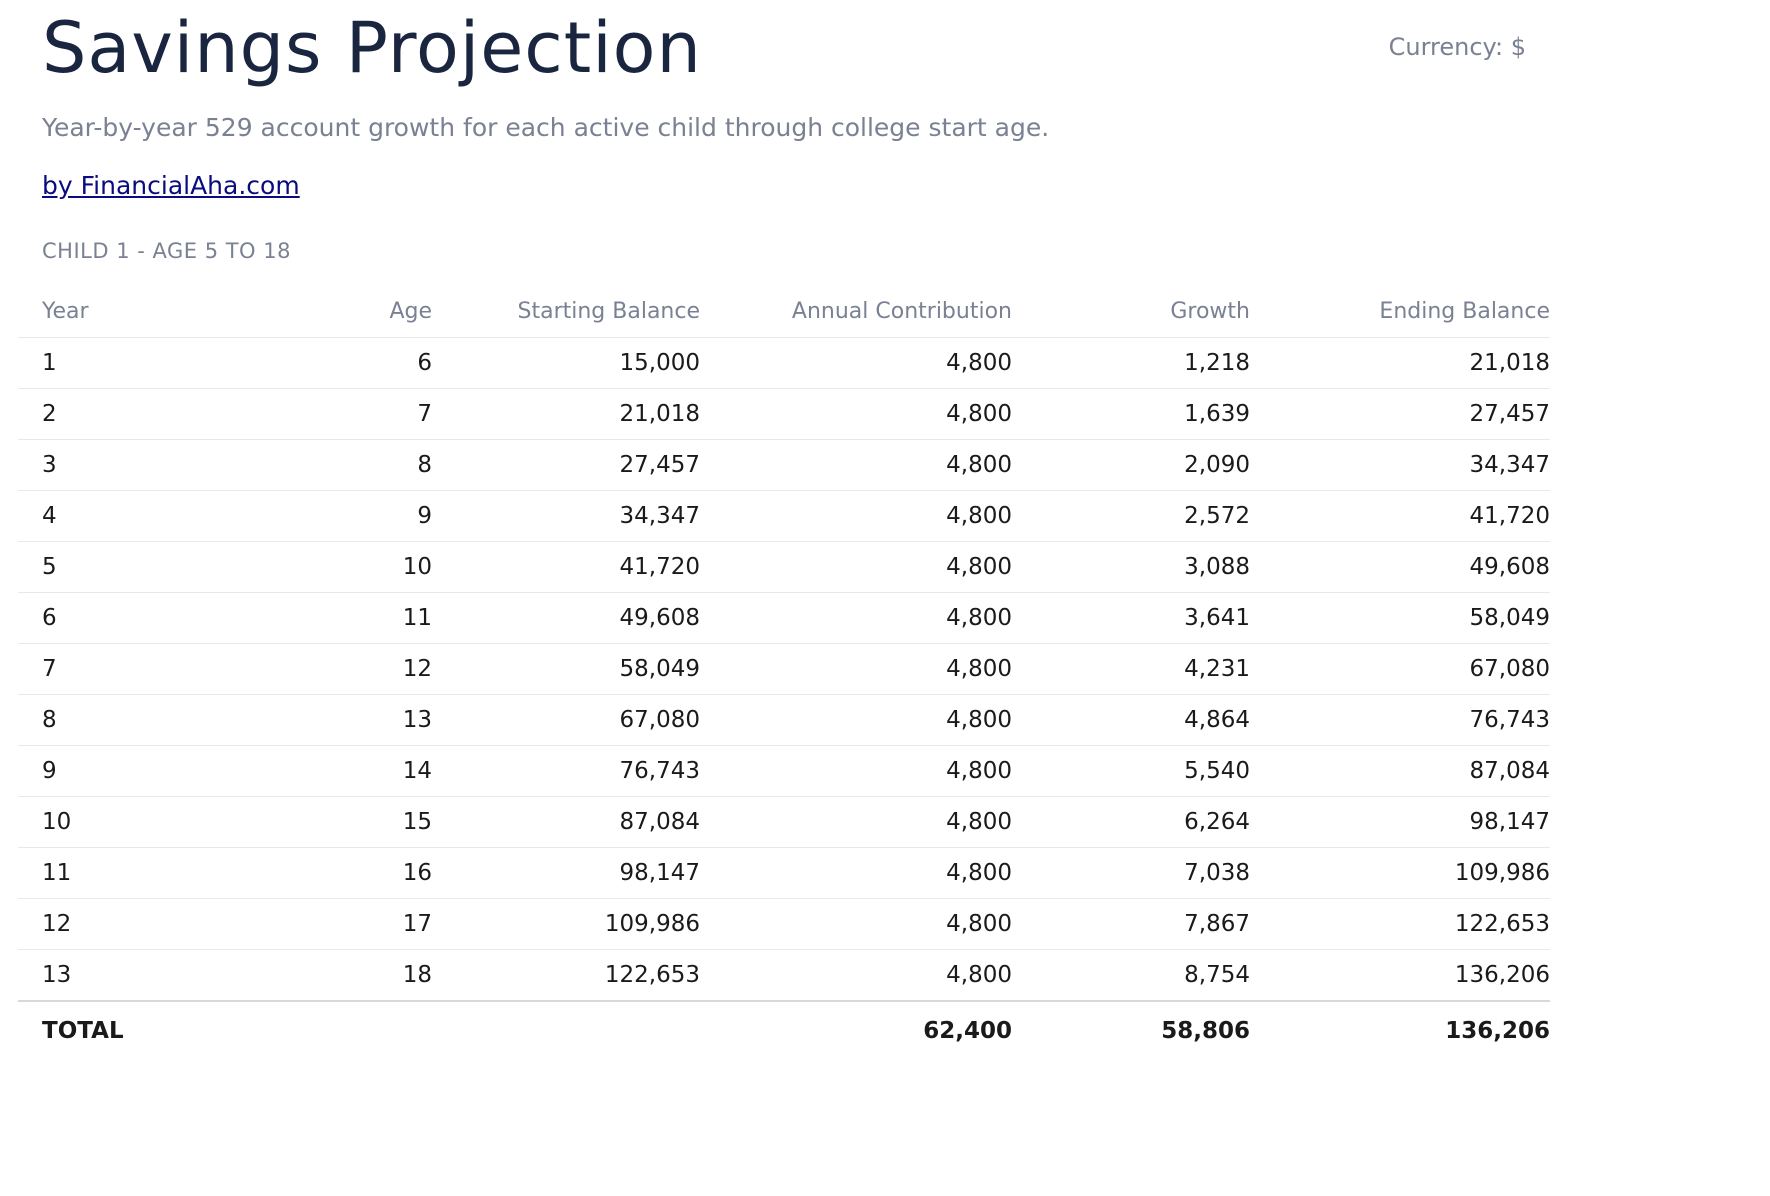  I want to click on cell-ending-balance: 87,084, so click(1400, 771).